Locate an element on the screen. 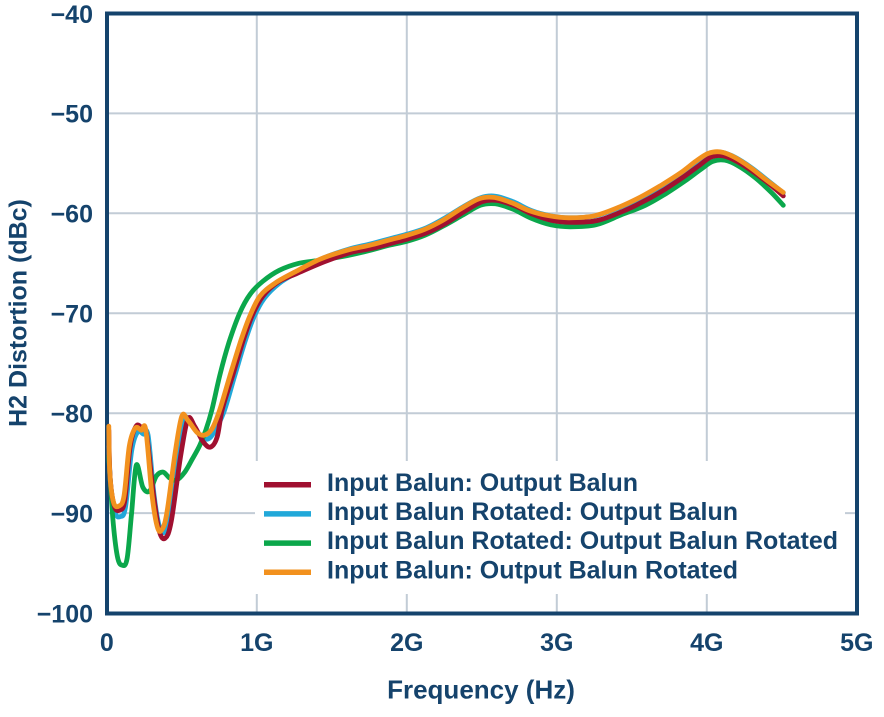 The height and width of the screenshot is (717, 884). svg-text: −50 is located at coordinates (72, 115).